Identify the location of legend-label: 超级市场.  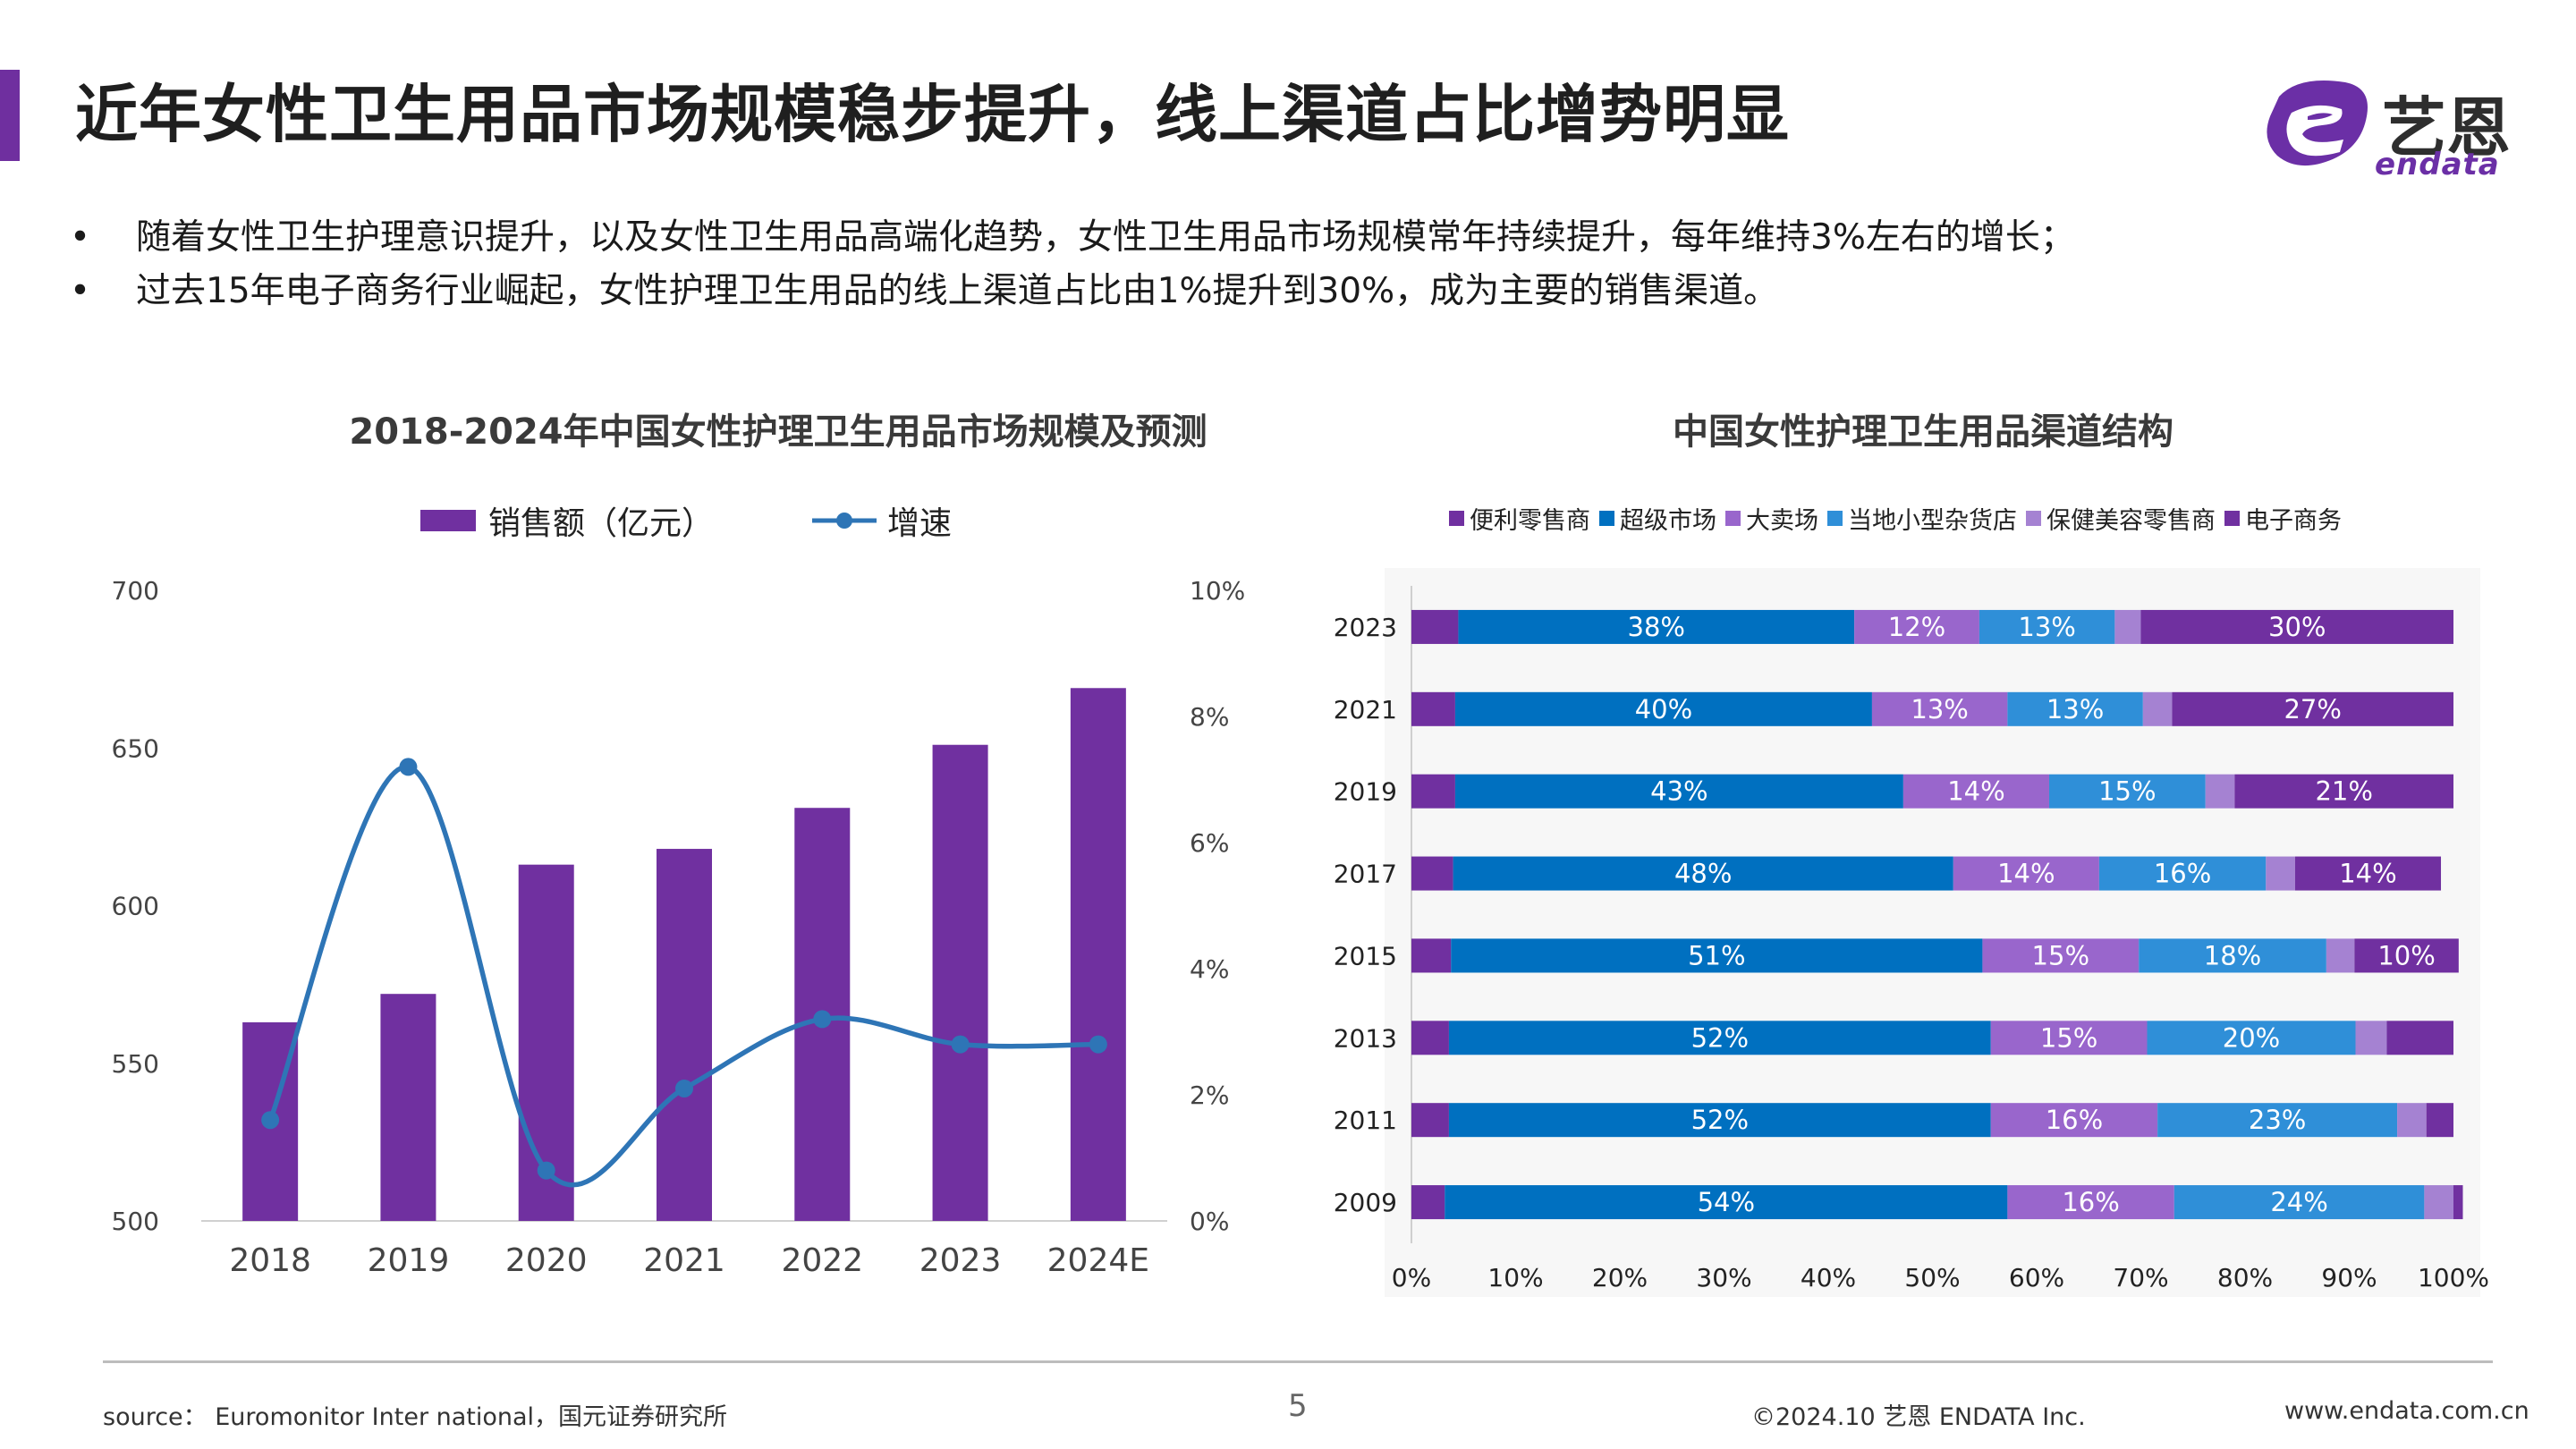
(1668, 521).